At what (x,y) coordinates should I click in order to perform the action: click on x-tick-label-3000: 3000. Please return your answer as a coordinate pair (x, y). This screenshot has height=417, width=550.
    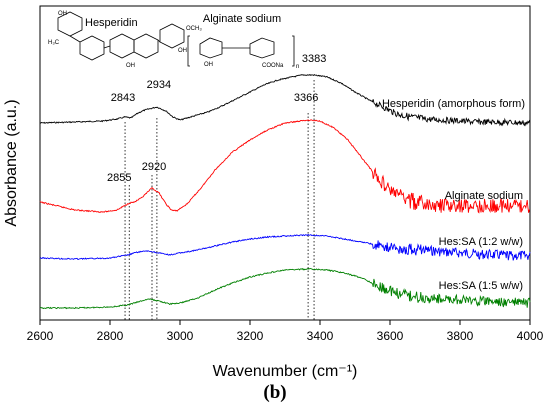
    Looking at the image, I should click on (180, 336).